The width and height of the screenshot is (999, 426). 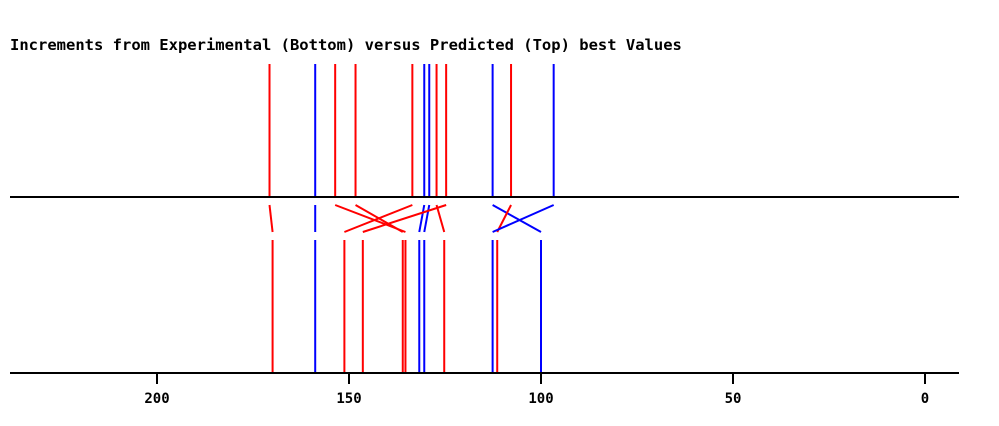 I want to click on bottom-panel-lines, so click(x=406, y=306).